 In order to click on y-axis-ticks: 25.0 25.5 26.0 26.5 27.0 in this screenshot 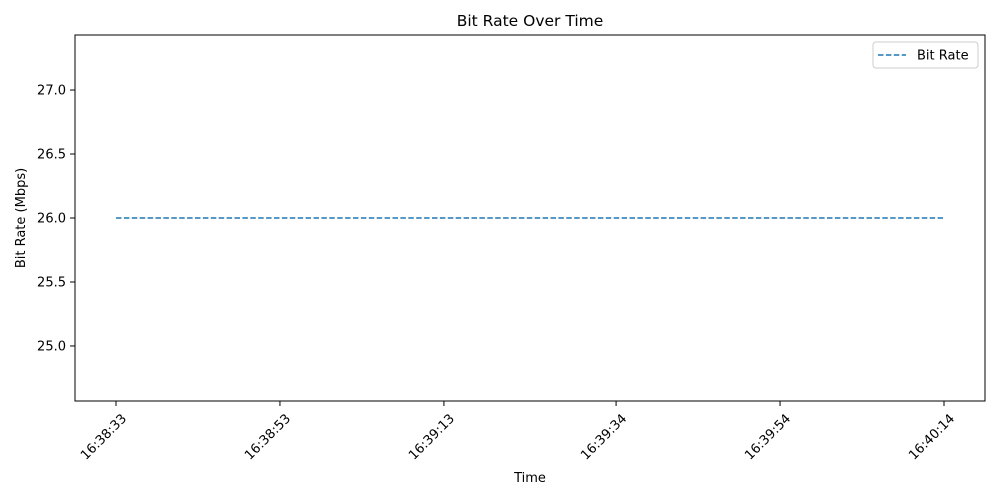, I will do `click(56, 219)`.